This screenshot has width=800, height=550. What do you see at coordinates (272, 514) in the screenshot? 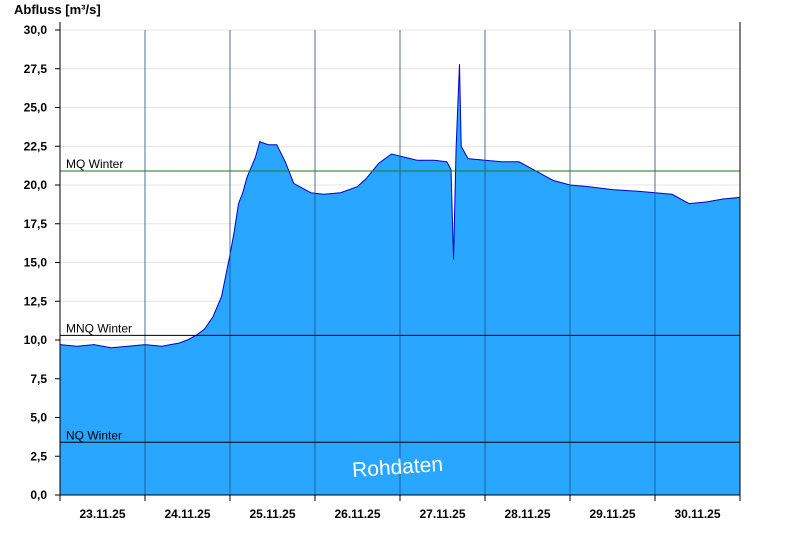
I see `x-tick-label-2: 25.11.25` at bounding box center [272, 514].